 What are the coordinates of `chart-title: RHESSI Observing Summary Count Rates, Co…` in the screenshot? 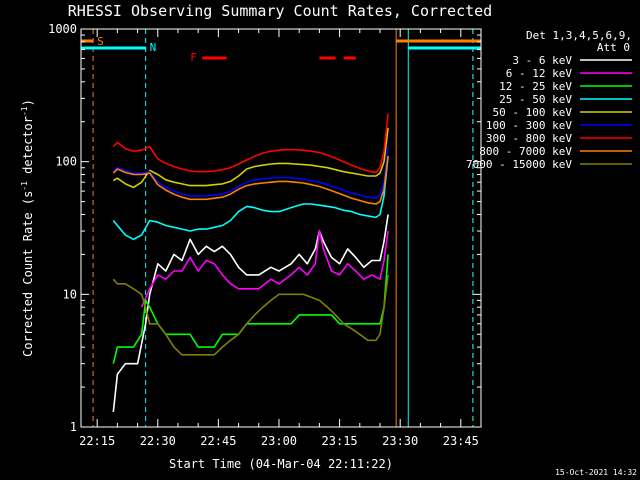 It's located at (280, 11).